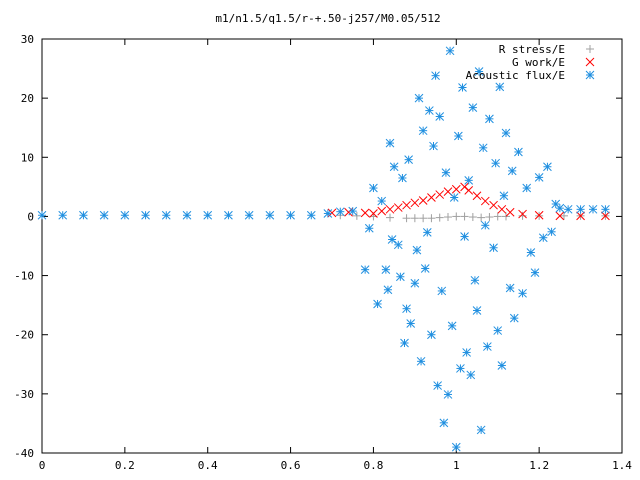 The height and width of the screenshot is (480, 640). What do you see at coordinates (539, 465) in the screenshot?
I see `x-tick-label: 1.2` at bounding box center [539, 465].